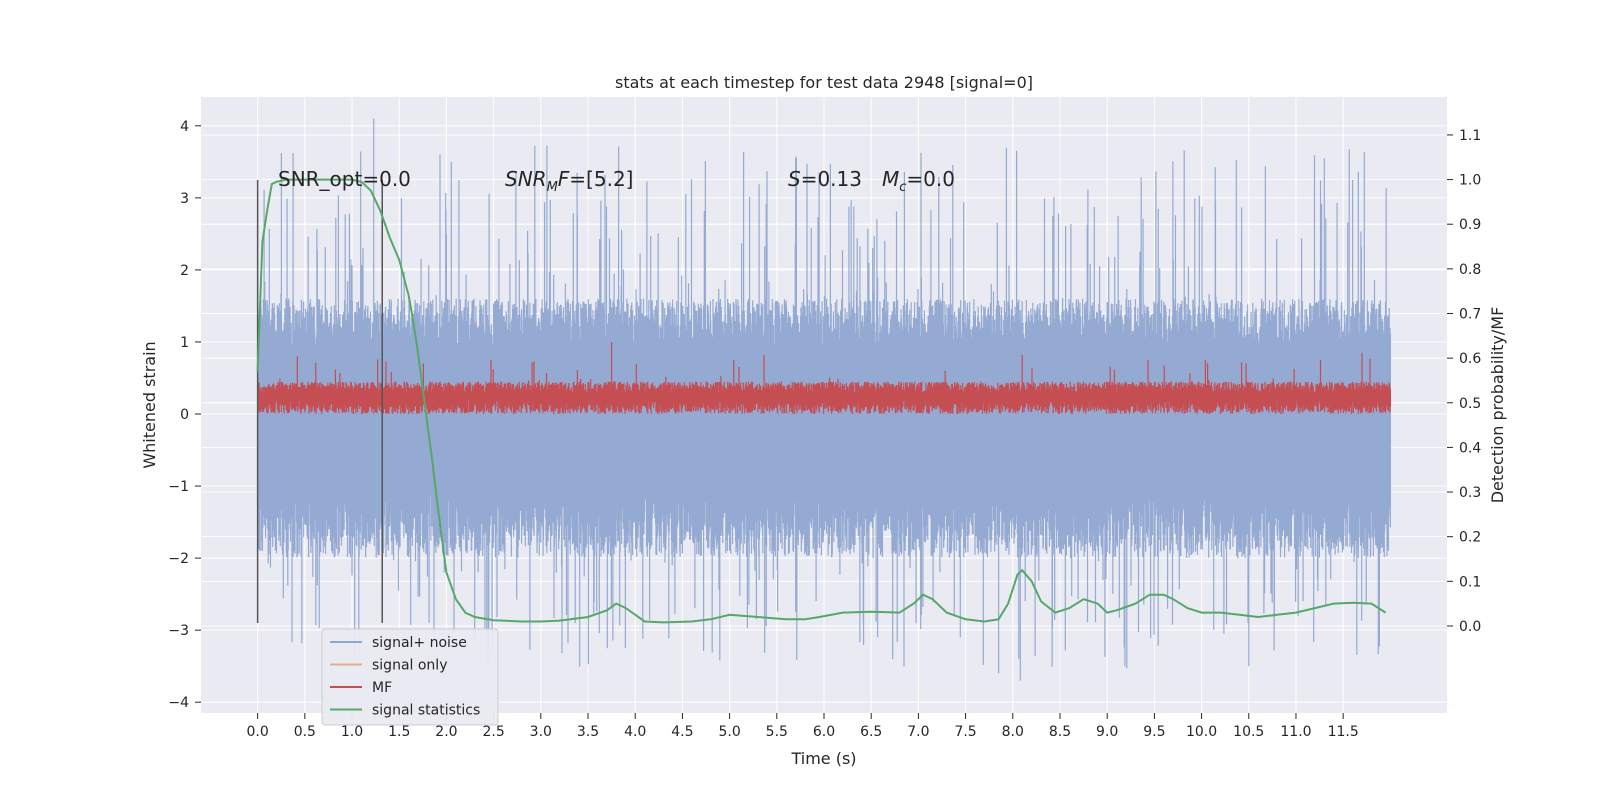  I want to click on x-tick-label: 0.0, so click(258, 732).